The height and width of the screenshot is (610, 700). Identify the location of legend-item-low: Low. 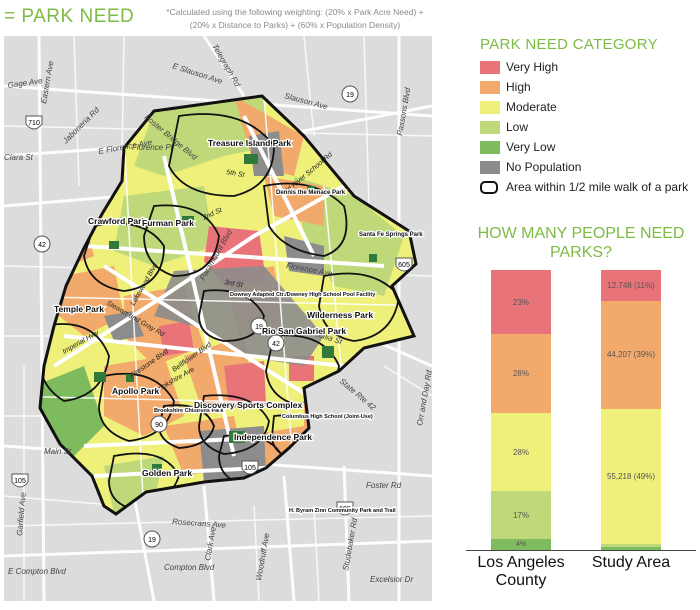
(584, 127).